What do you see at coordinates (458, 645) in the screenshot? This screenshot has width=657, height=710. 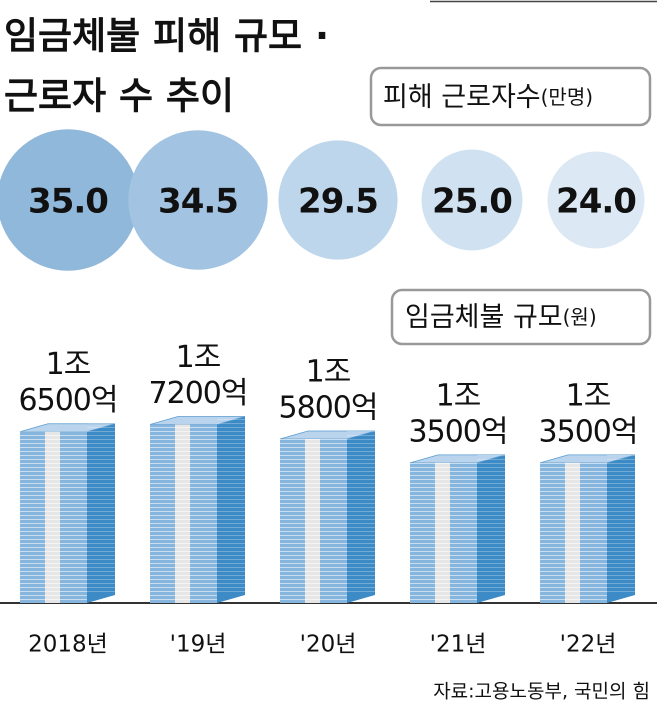 I see `x-tick-label: '21년` at bounding box center [458, 645].